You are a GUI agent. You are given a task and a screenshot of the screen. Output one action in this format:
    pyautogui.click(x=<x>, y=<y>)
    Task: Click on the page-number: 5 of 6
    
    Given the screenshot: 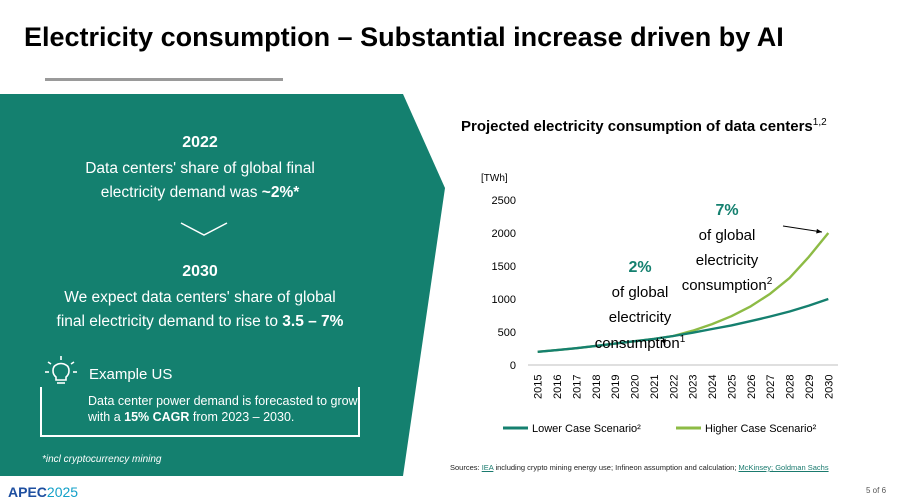 What is the action you would take?
    pyautogui.click(x=876, y=490)
    